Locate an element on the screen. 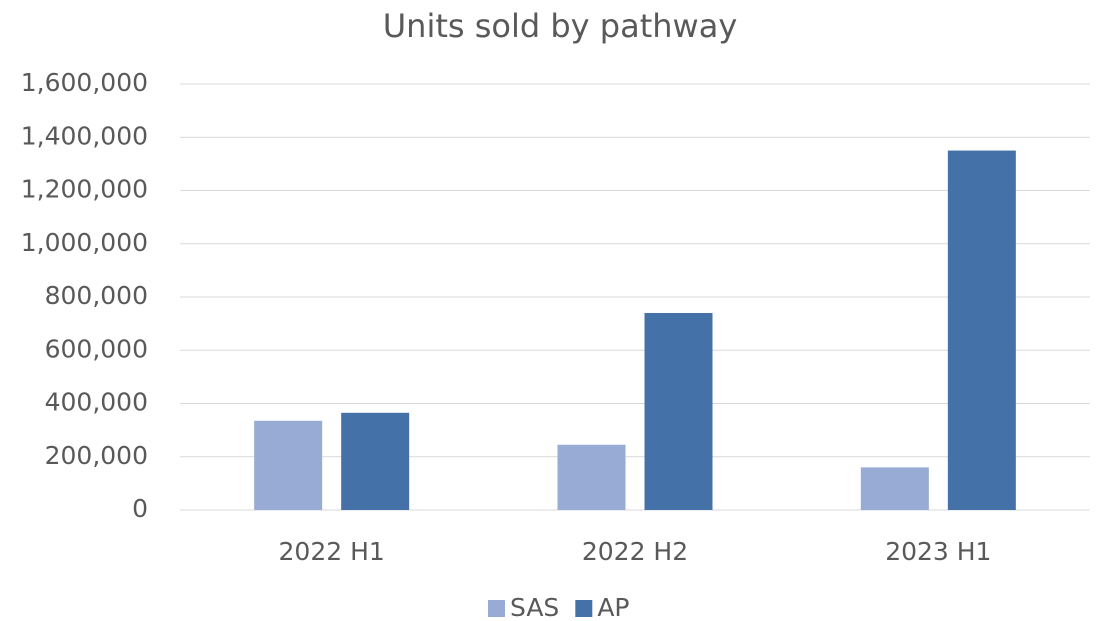 This screenshot has height=621, width=1099. legend-label: AP is located at coordinates (613, 607).